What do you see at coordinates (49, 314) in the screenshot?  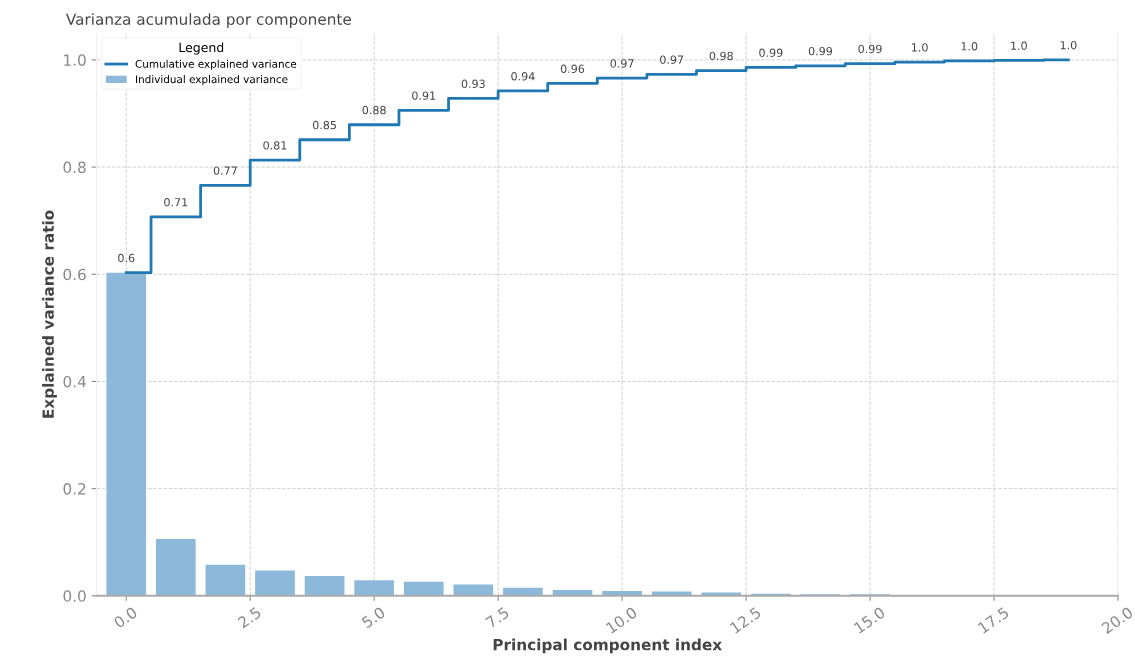 I see `y-axis-title: Explained variance ratio` at bounding box center [49, 314].